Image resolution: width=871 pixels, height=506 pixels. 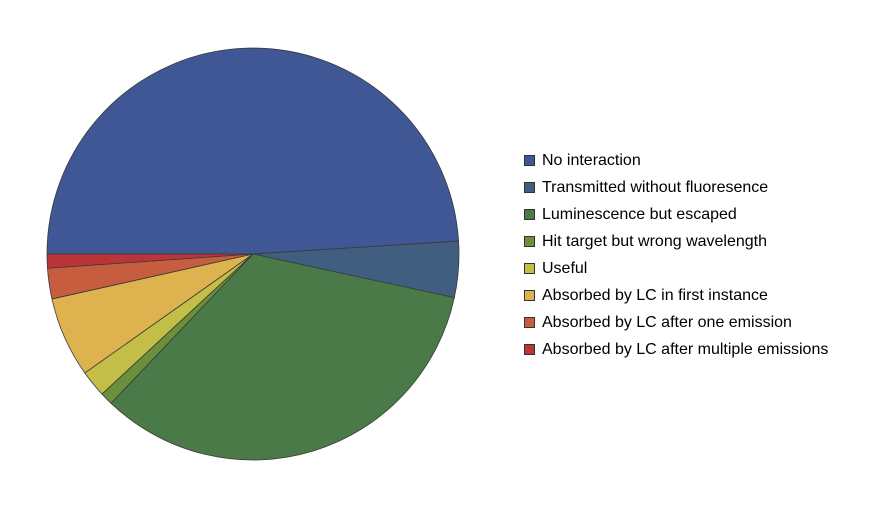 I want to click on legend-item-5: Absorbed by LC in first instance, so click(x=676, y=295).